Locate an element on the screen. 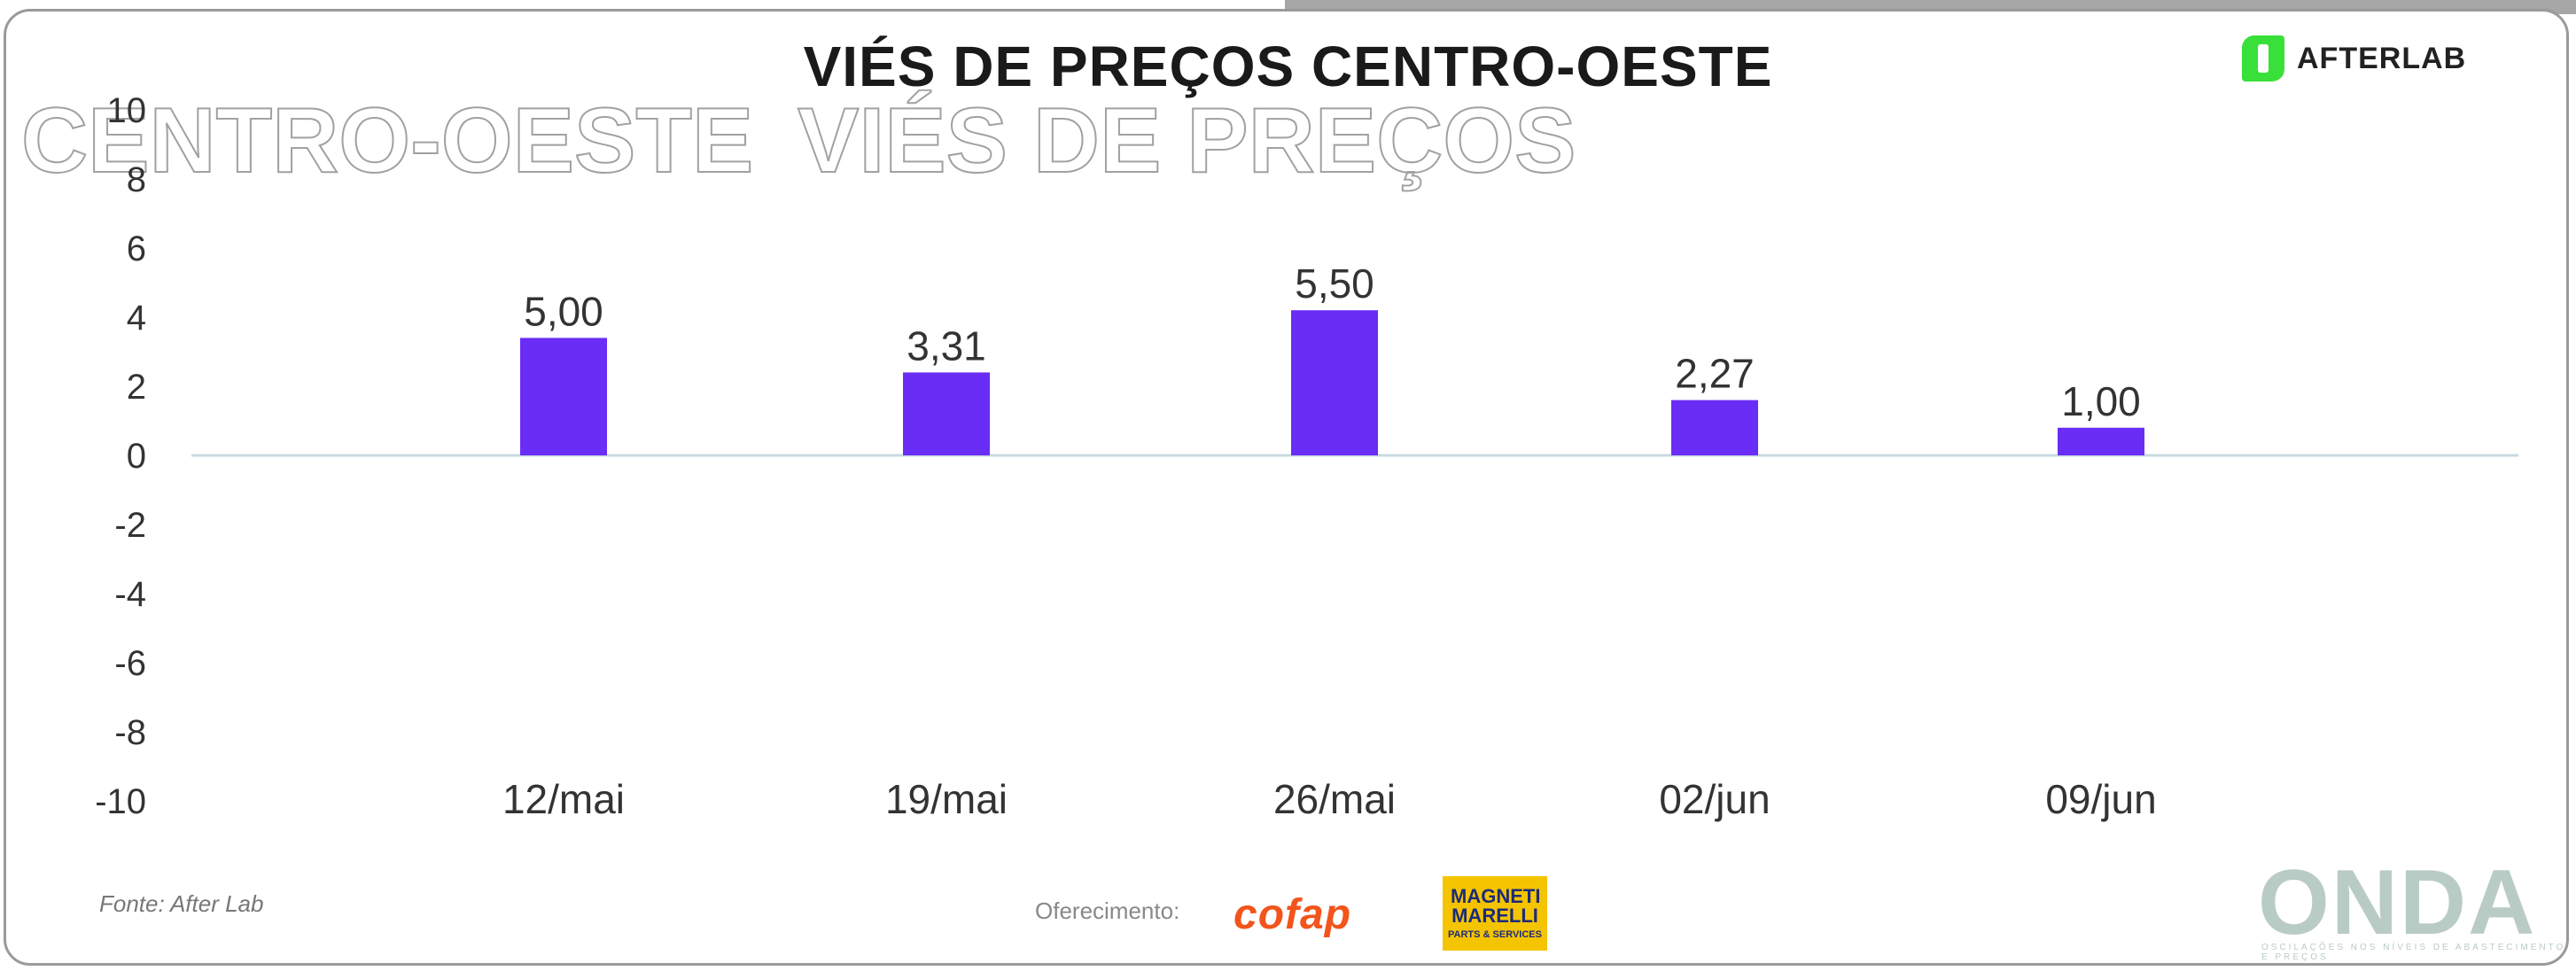  x-tick-label: 19/mai is located at coordinates (946, 799).